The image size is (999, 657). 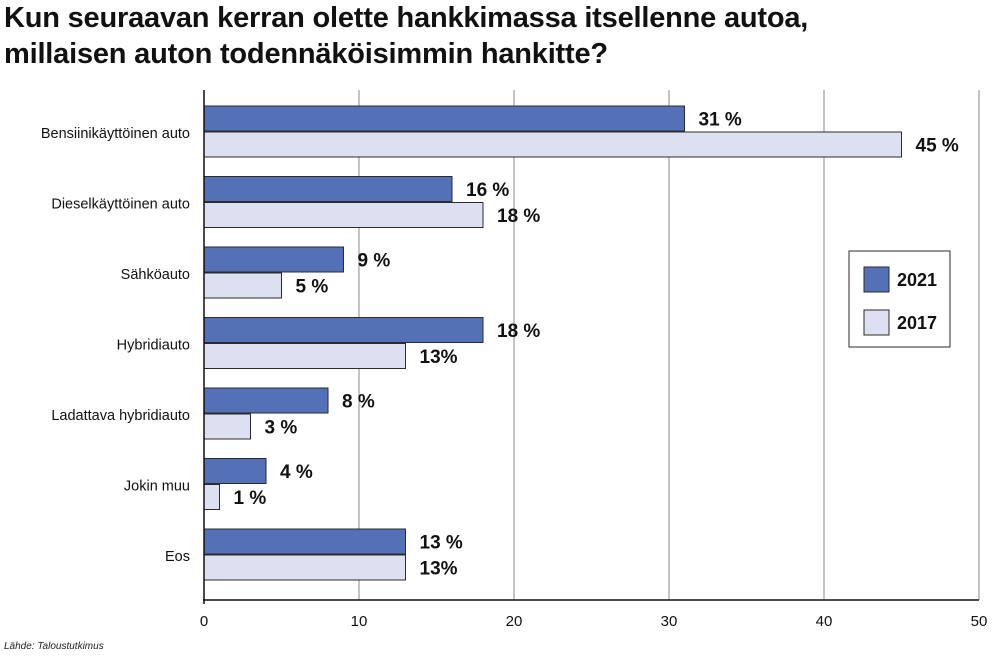 I want to click on value-label-2021-2: 9 %, so click(x=374, y=261).